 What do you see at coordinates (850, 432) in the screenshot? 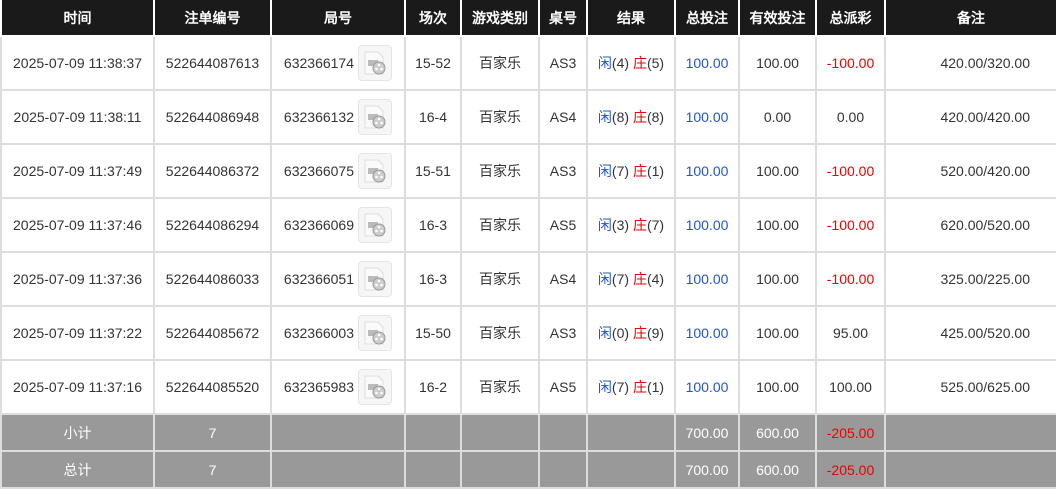
I see `summary-payout: -205.00` at bounding box center [850, 432].